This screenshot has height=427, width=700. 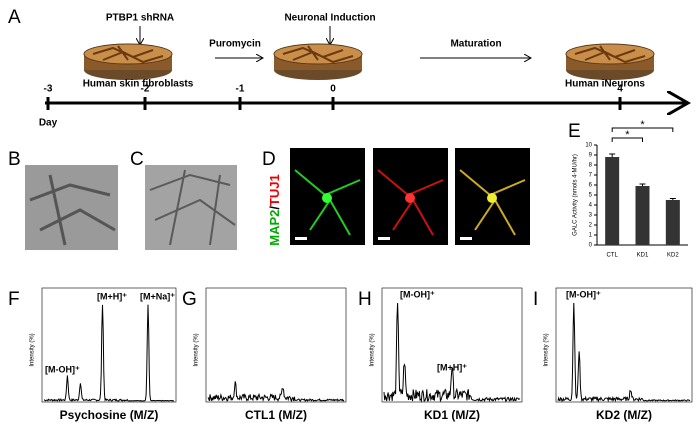 I want to click on timeline-label: 4, so click(x=620, y=89).